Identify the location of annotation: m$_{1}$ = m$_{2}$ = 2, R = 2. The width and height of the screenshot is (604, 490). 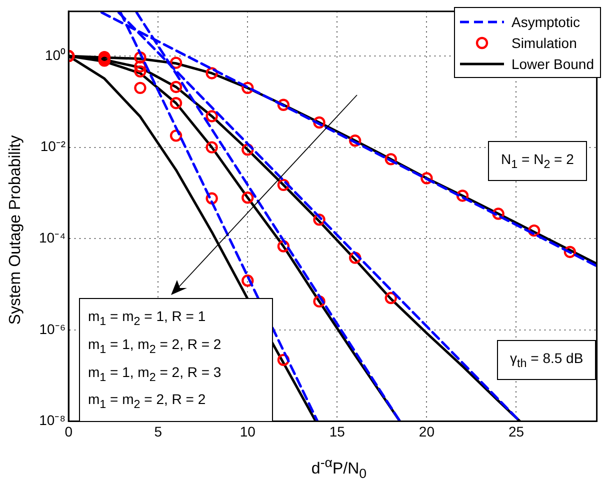
(147, 402).